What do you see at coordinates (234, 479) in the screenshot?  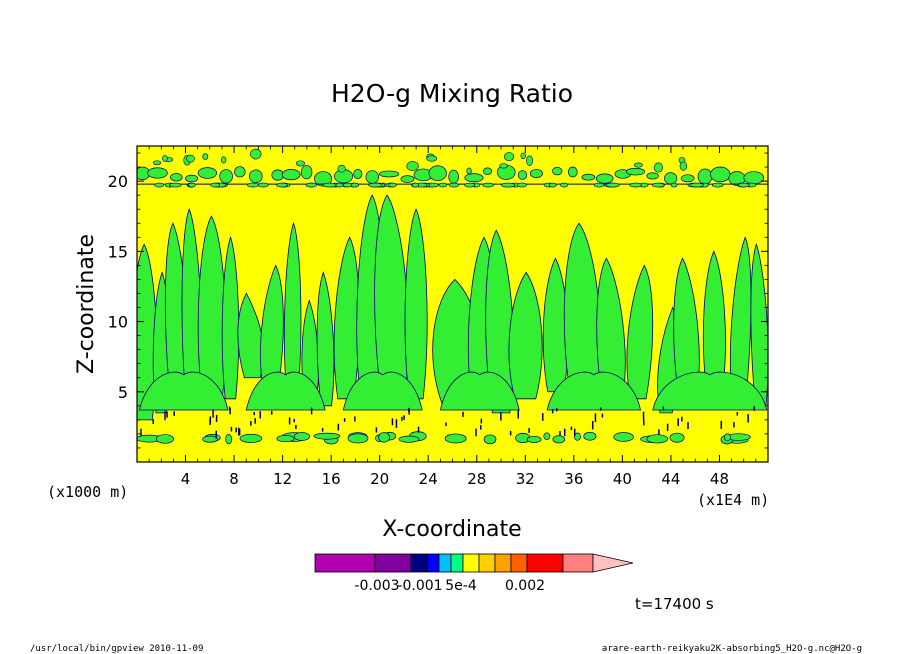 I see `x-tick-label: 8` at bounding box center [234, 479].